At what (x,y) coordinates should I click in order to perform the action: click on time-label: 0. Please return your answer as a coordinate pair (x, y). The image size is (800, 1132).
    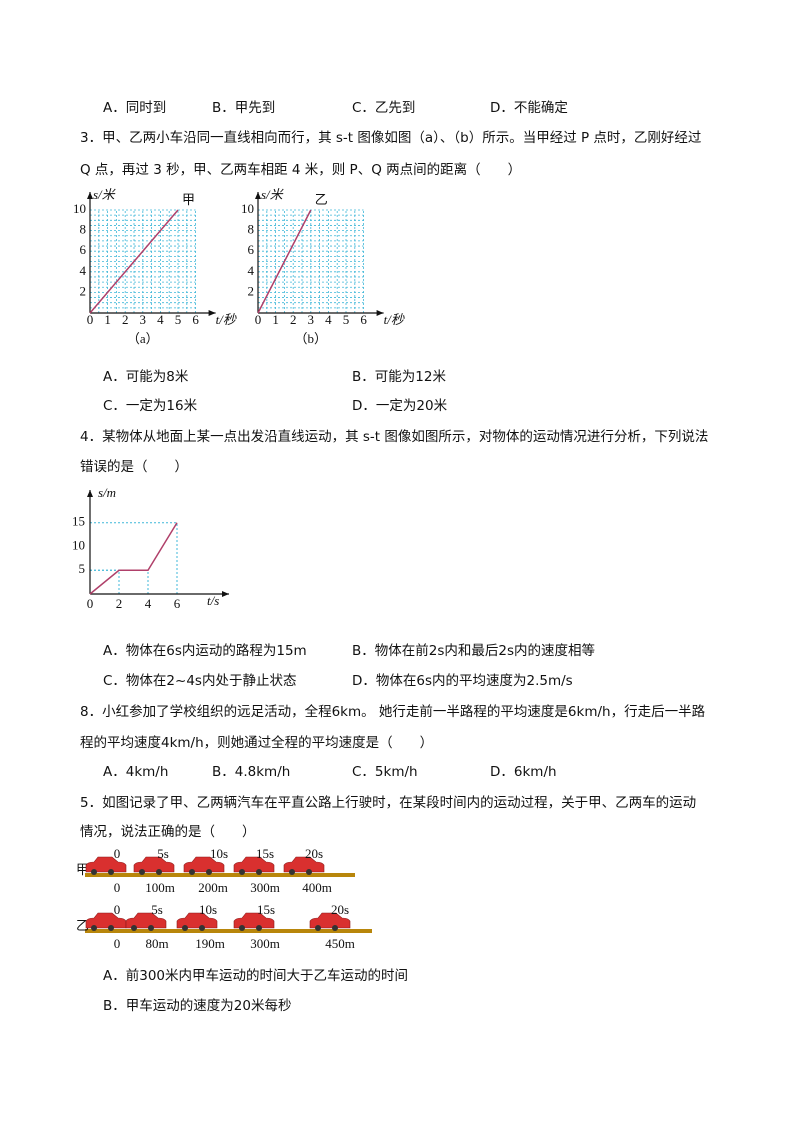
    Looking at the image, I should click on (117, 909).